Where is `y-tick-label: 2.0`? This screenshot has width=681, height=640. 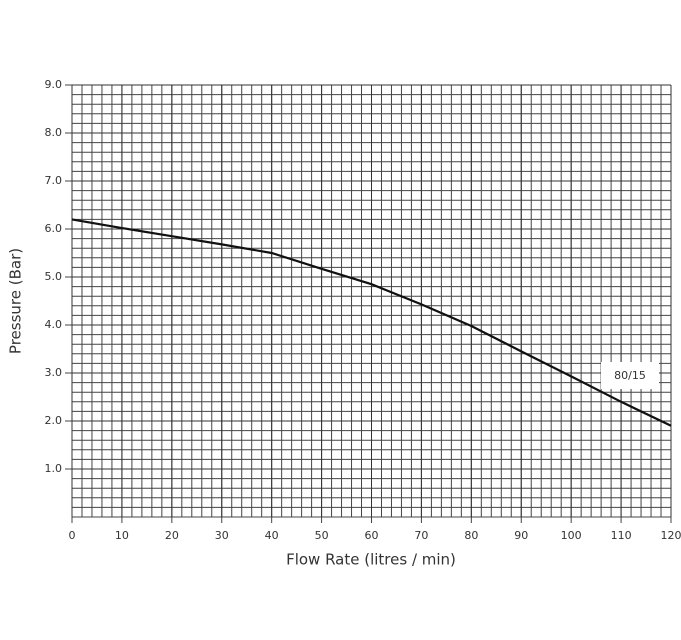
y-tick-label: 2.0 is located at coordinates (54, 420).